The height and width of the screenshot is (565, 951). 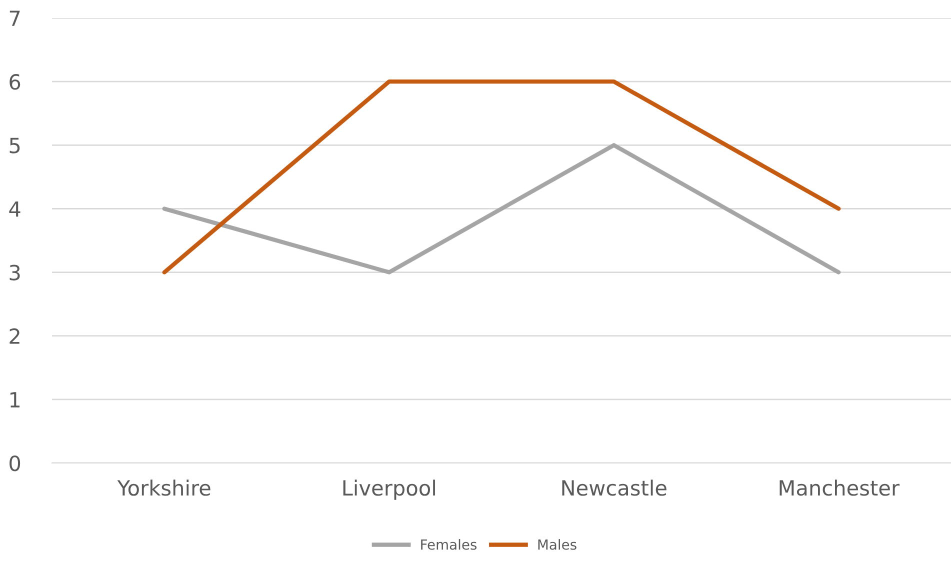 I want to click on x-tick-label: Yorkshire, so click(x=163, y=488).